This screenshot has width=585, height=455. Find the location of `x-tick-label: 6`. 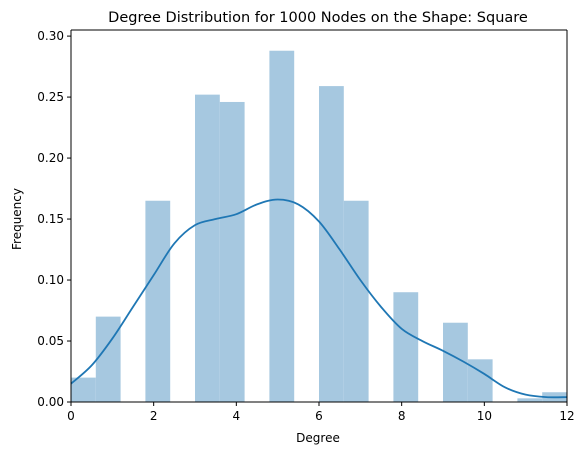

x-tick-label: 6 is located at coordinates (319, 416).